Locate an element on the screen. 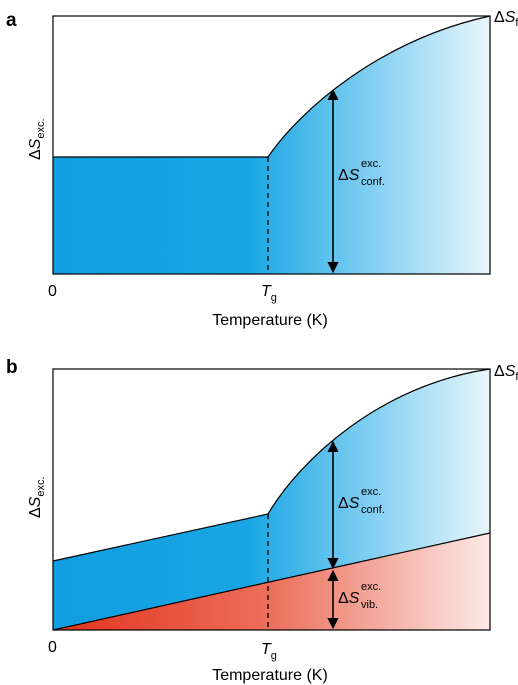 Image resolution: width=518 pixels, height=685 pixels. panel-a-conf-annotation-sub: conf. is located at coordinates (373, 182).